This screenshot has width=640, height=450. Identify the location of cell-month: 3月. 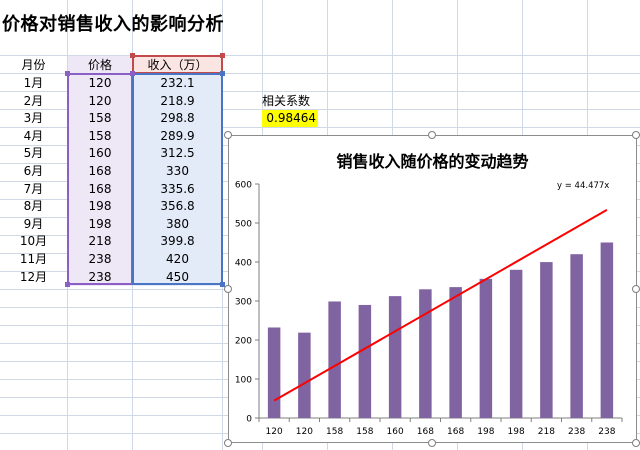
(33, 118).